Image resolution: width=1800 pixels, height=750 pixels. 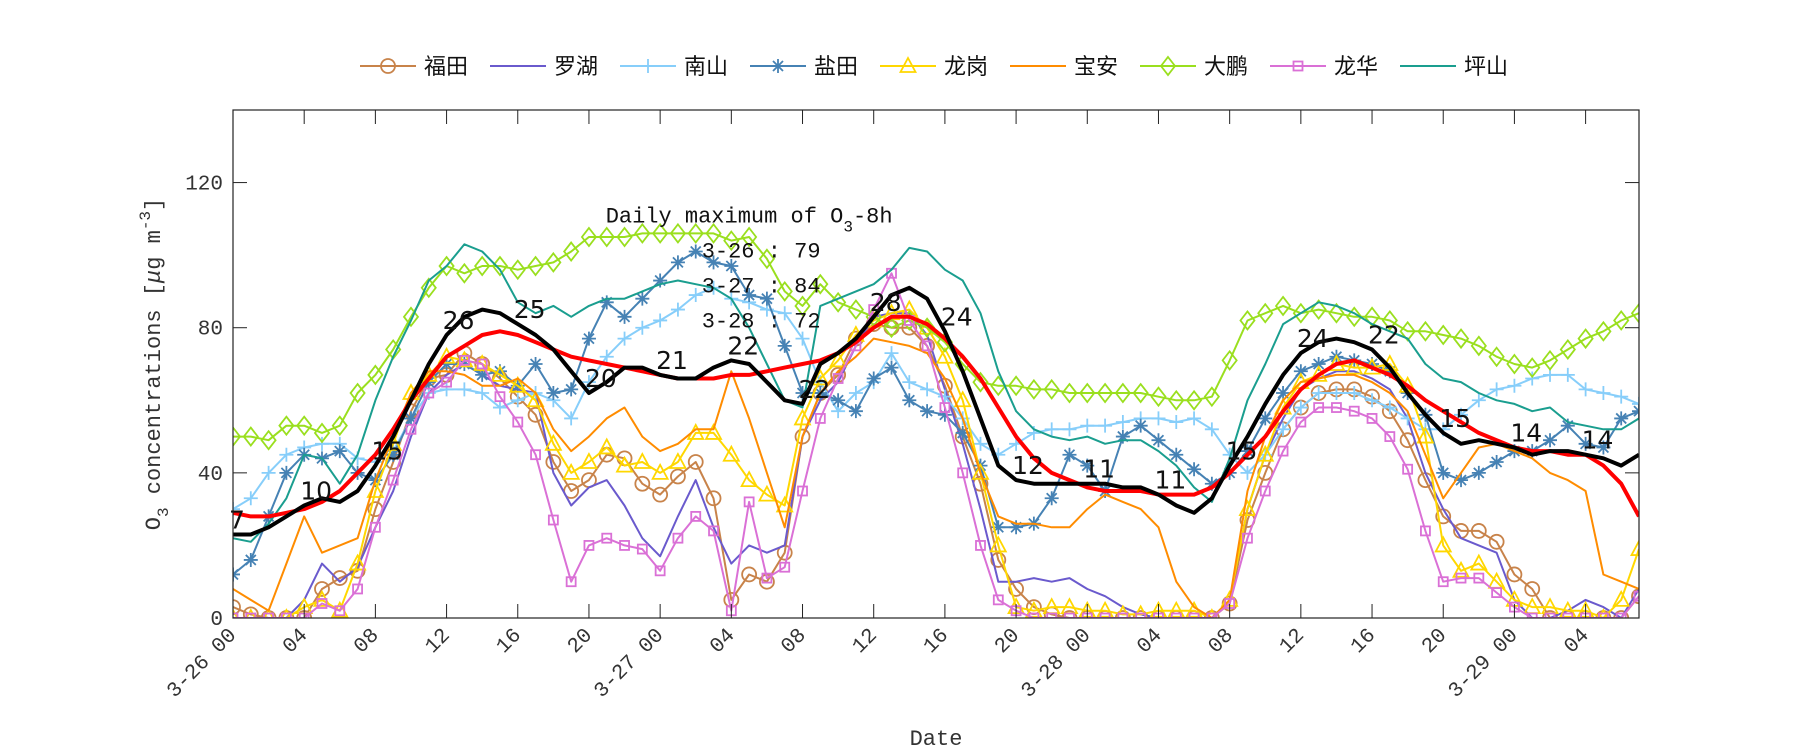 I want to click on x-tick-label: 04, so click(x=723, y=642).